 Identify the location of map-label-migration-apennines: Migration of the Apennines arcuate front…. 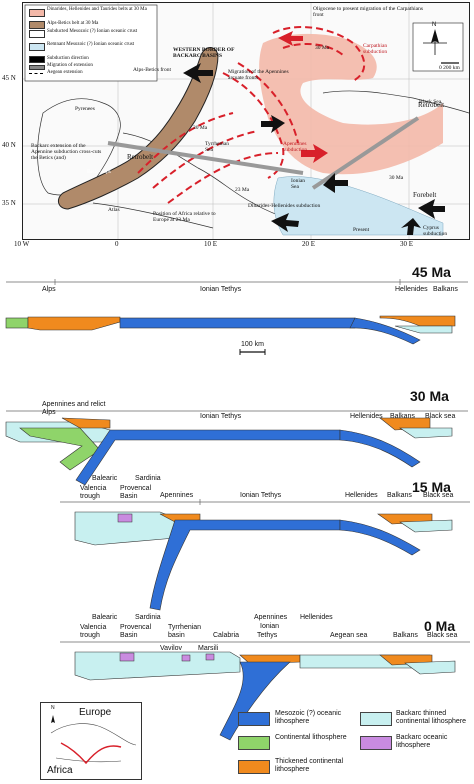
(258, 75).